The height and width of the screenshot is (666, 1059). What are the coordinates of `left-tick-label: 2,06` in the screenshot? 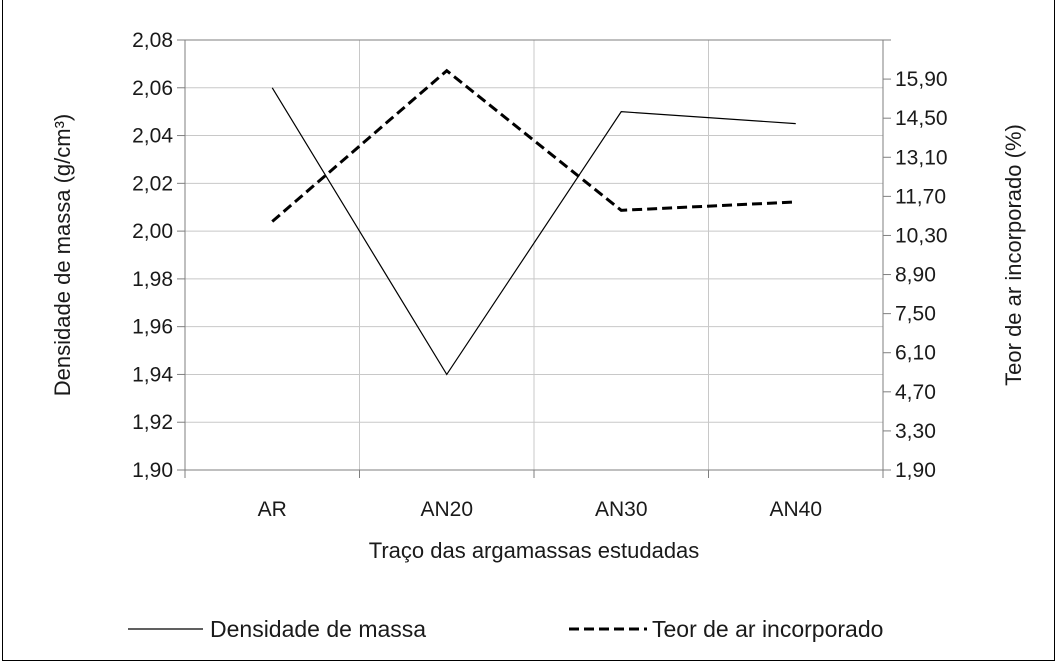 It's located at (152, 88).